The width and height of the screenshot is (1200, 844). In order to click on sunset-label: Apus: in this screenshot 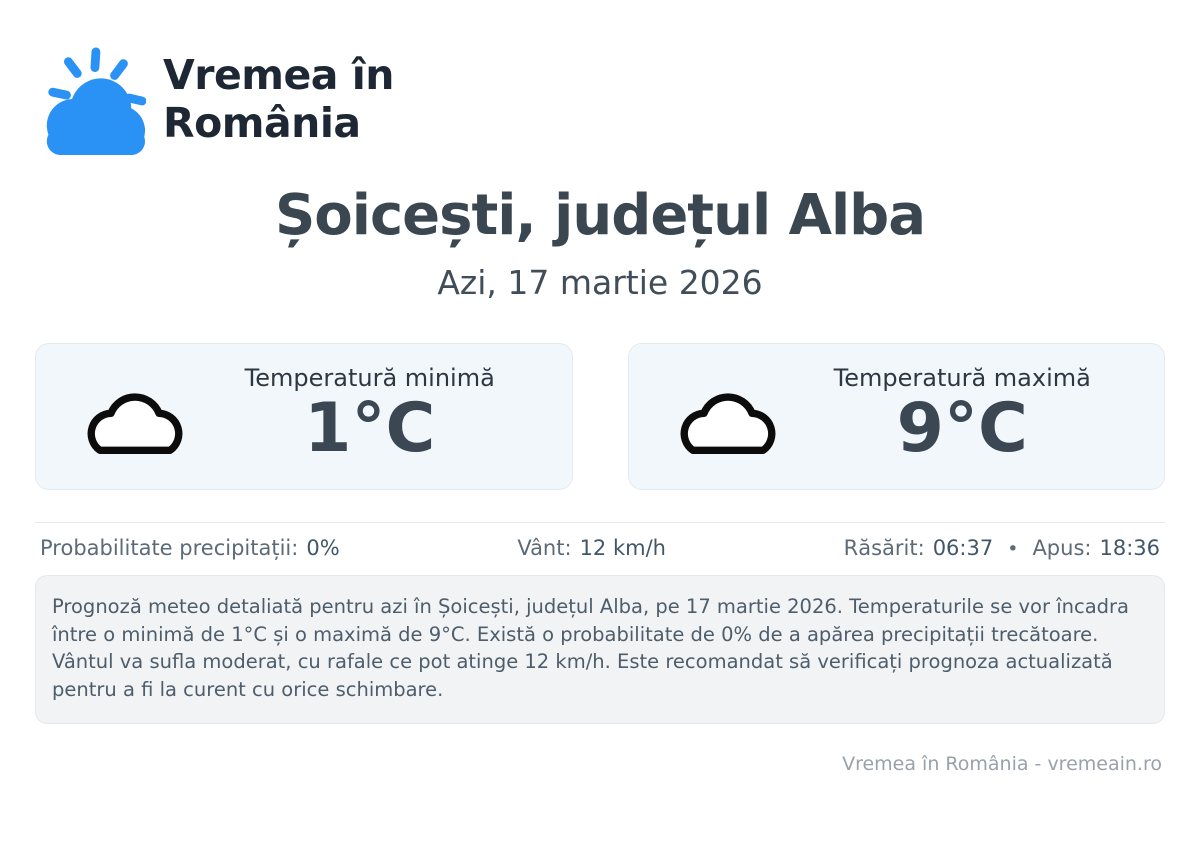, I will do `click(1062, 548)`.